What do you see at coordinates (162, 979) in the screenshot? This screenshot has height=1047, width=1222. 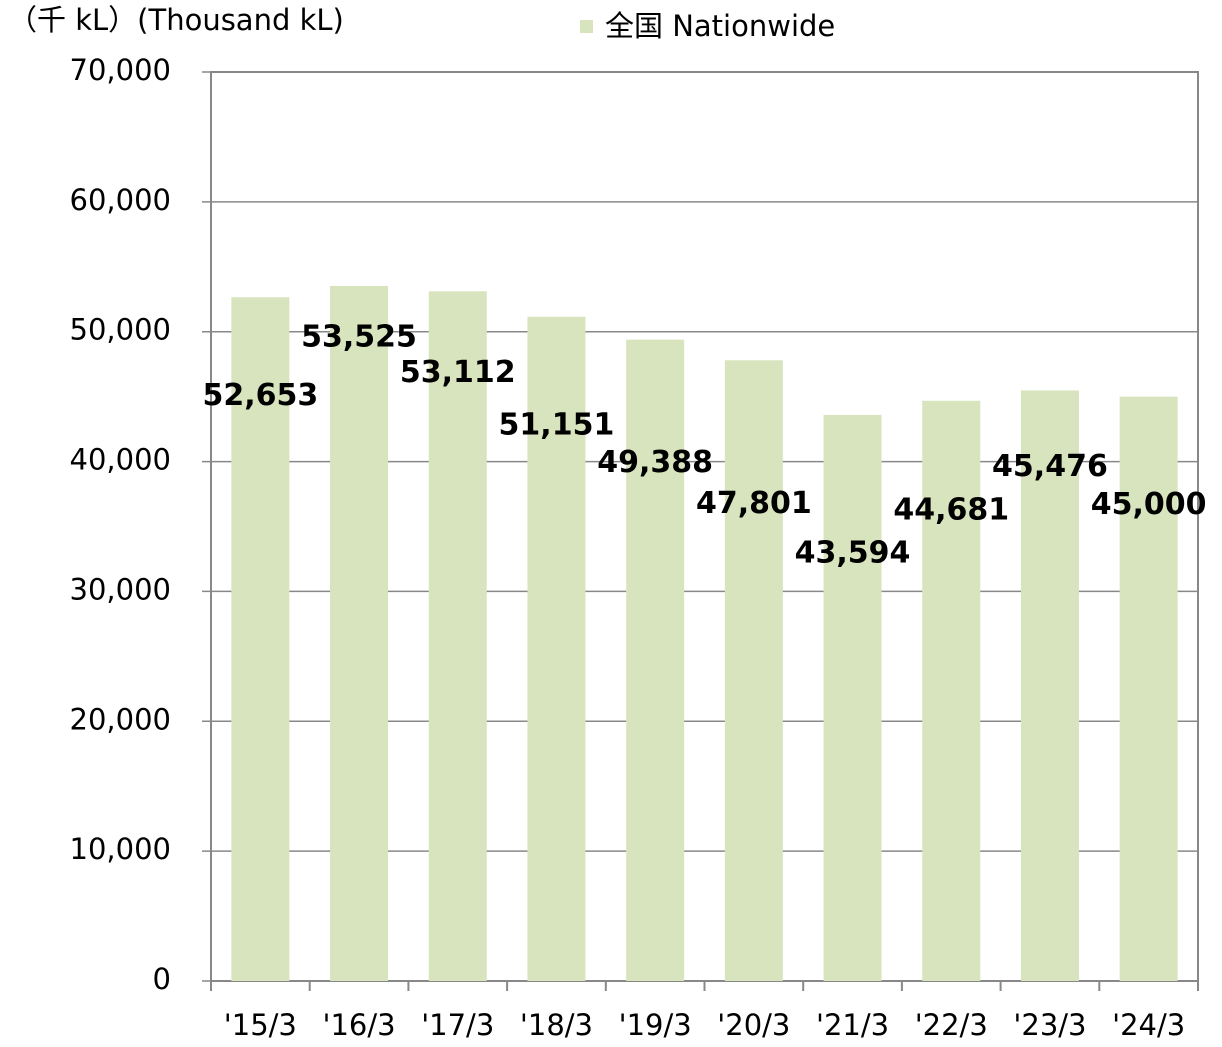 I see `y-tick-label: 0` at bounding box center [162, 979].